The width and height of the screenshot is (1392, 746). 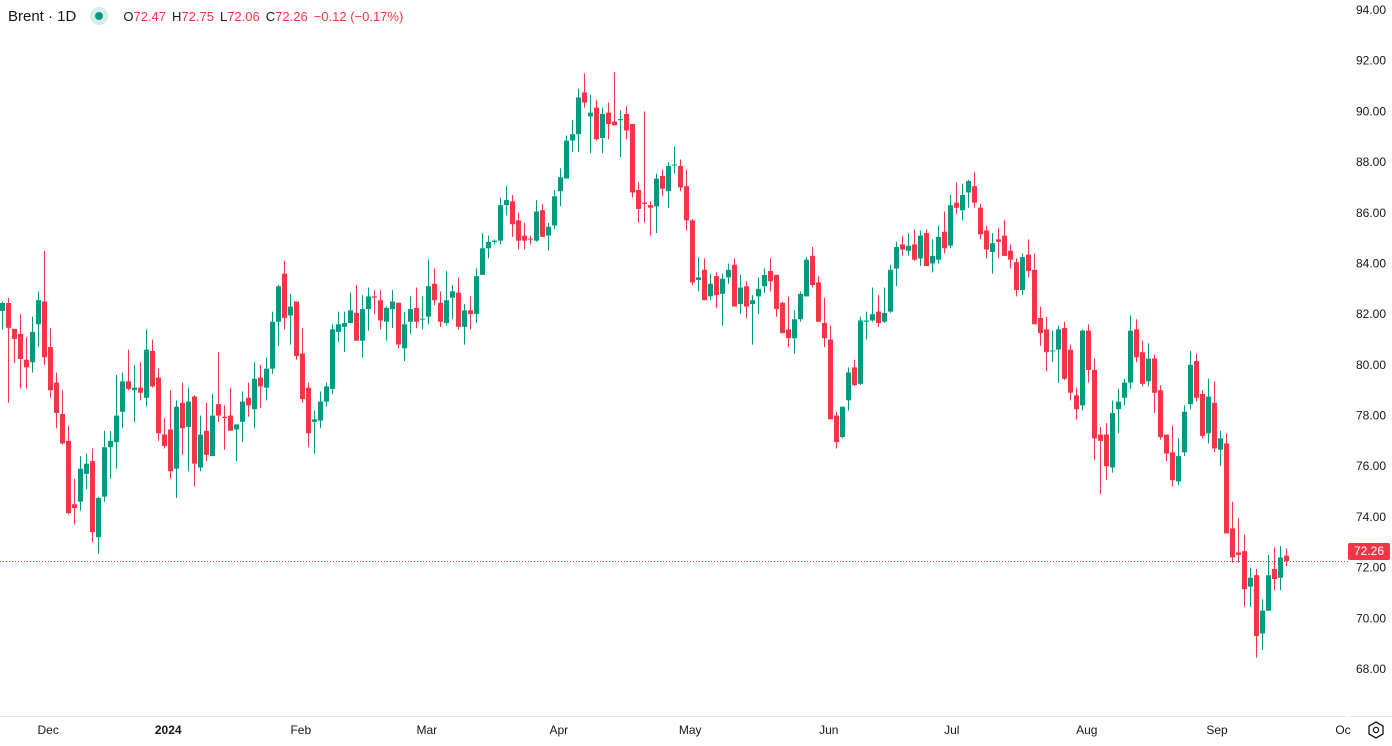 What do you see at coordinates (42, 16) in the screenshot?
I see `symbol-title: Brent · 1D` at bounding box center [42, 16].